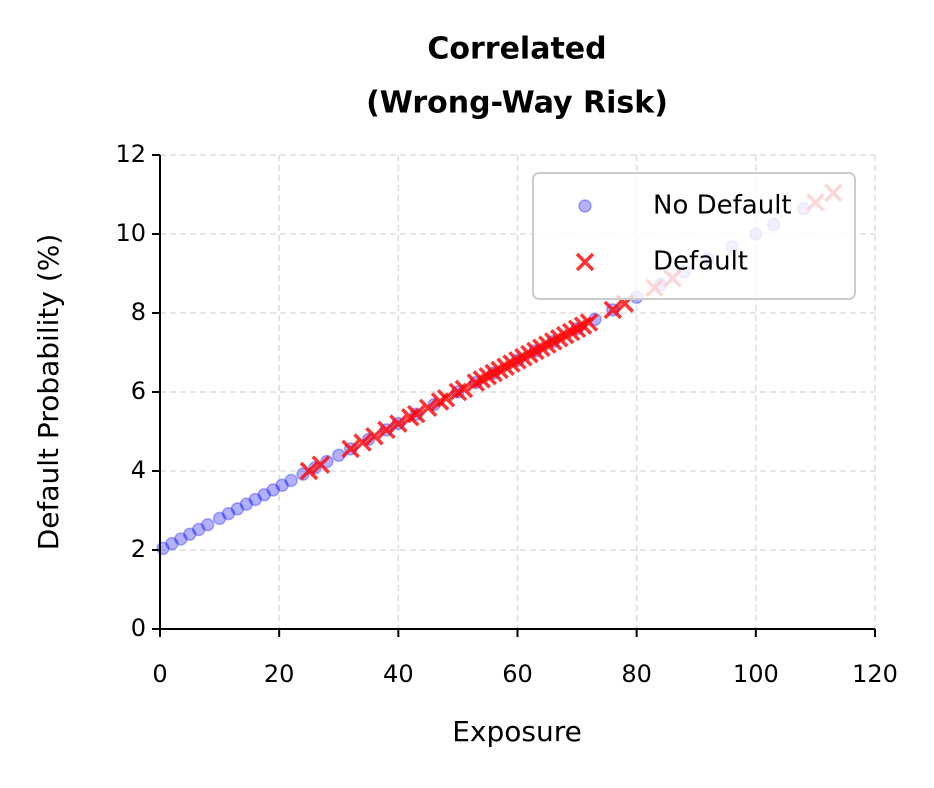  What do you see at coordinates (138, 312) in the screenshot?
I see `y-tick-label: 8` at bounding box center [138, 312].